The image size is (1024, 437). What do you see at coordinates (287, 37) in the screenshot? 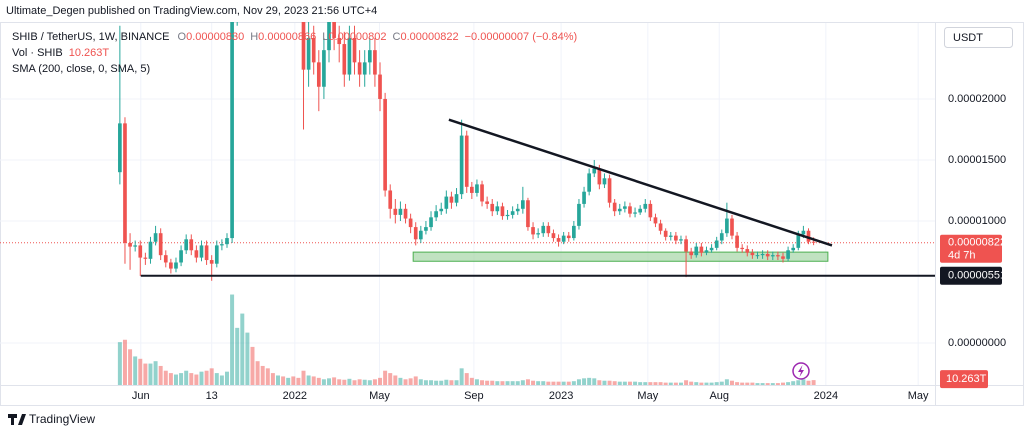
I see `ohlc-value: 0.00000866` at bounding box center [287, 37].